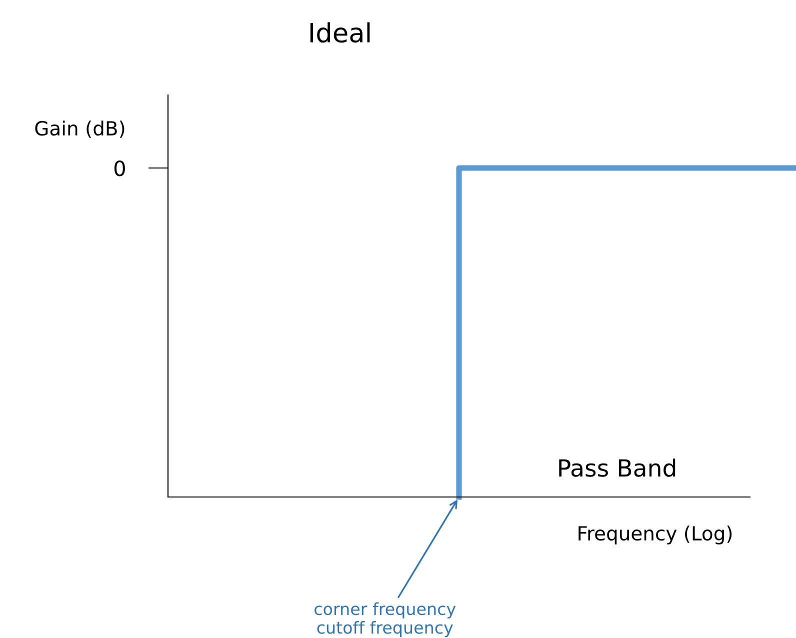 This screenshot has width=796, height=638. I want to click on chart-title: Ideal, so click(340, 32).